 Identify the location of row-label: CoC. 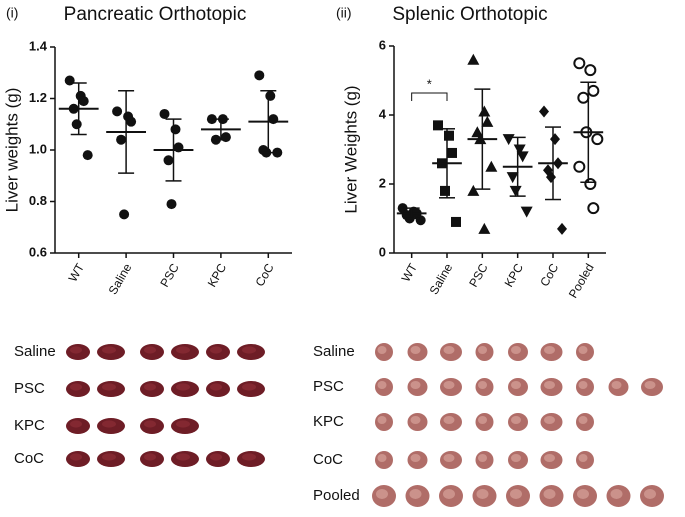
(328, 459).